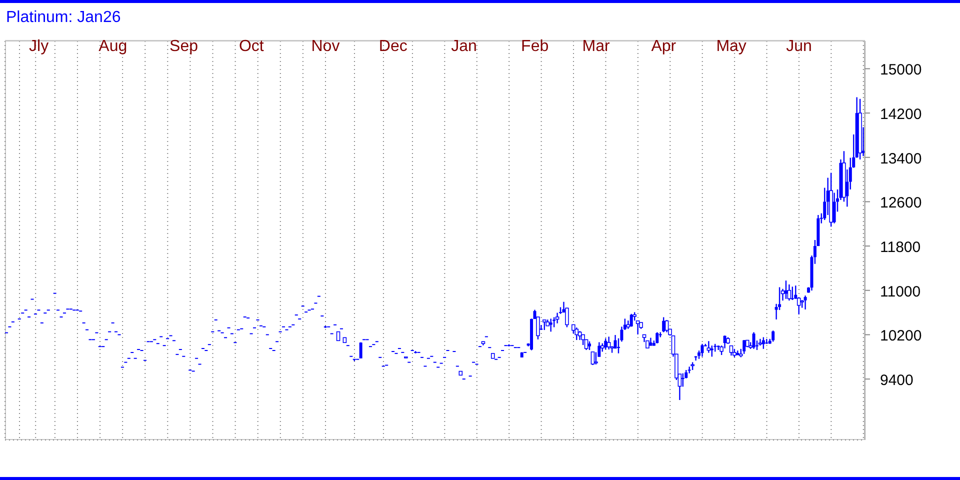 This screenshot has height=480, width=960. I want to click on x-tick-label: May, so click(731, 46).